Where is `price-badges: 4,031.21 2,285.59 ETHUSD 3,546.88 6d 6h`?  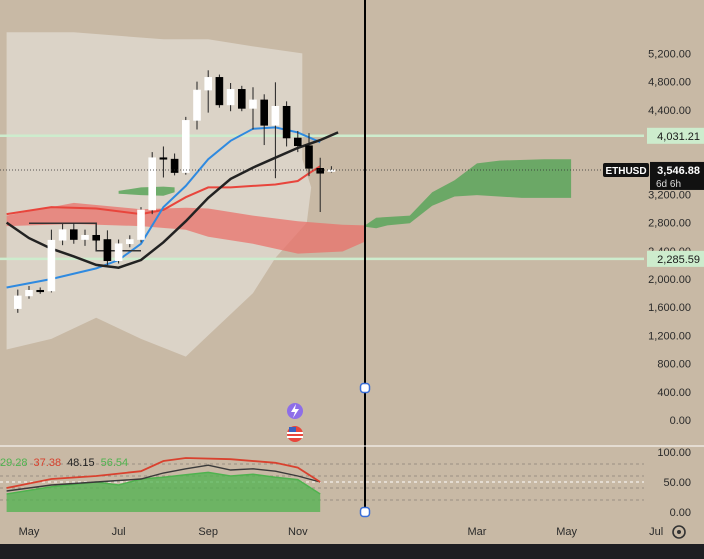
price-badges: 4,031.21 2,285.59 ETHUSD 3,546.88 6d 6h is located at coordinates (653, 197).